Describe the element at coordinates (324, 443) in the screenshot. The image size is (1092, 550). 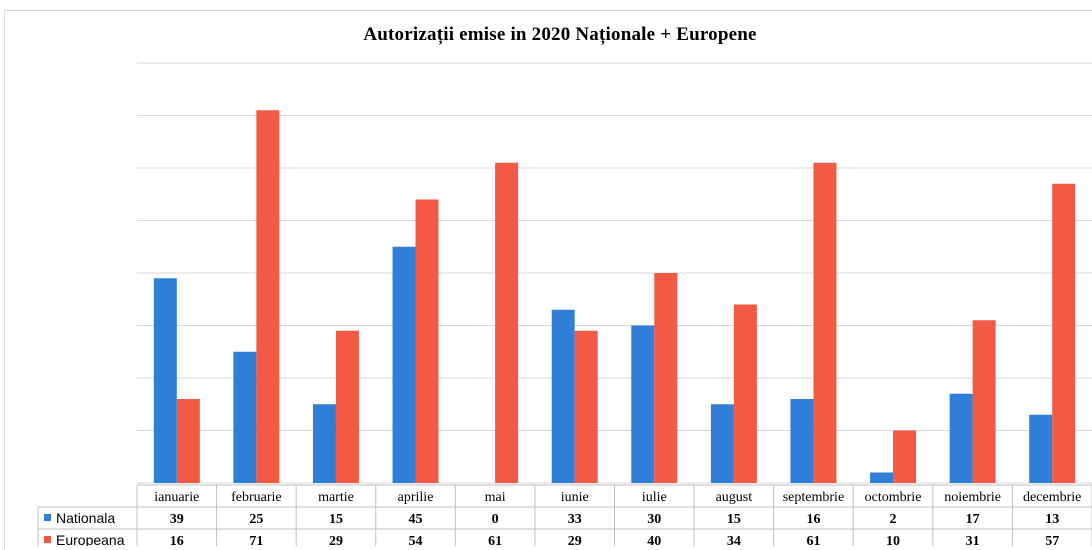
I see `bar-nationala-martie` at that location.